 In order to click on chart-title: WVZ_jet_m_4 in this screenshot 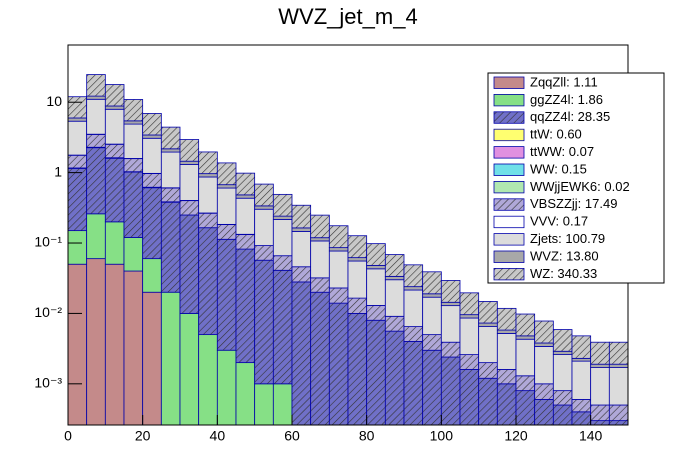, I will do `click(347, 16)`.